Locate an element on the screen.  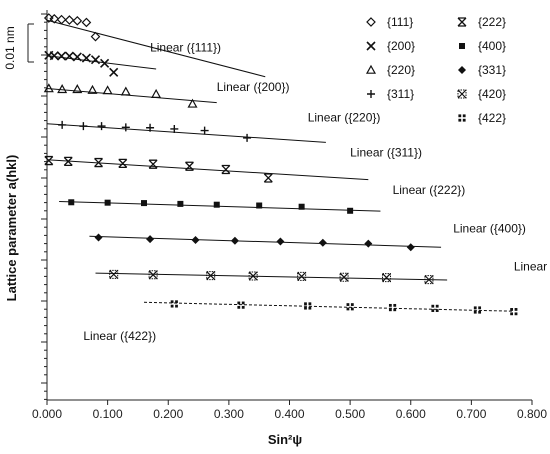
legend-label: {311} is located at coordinates (400, 94).